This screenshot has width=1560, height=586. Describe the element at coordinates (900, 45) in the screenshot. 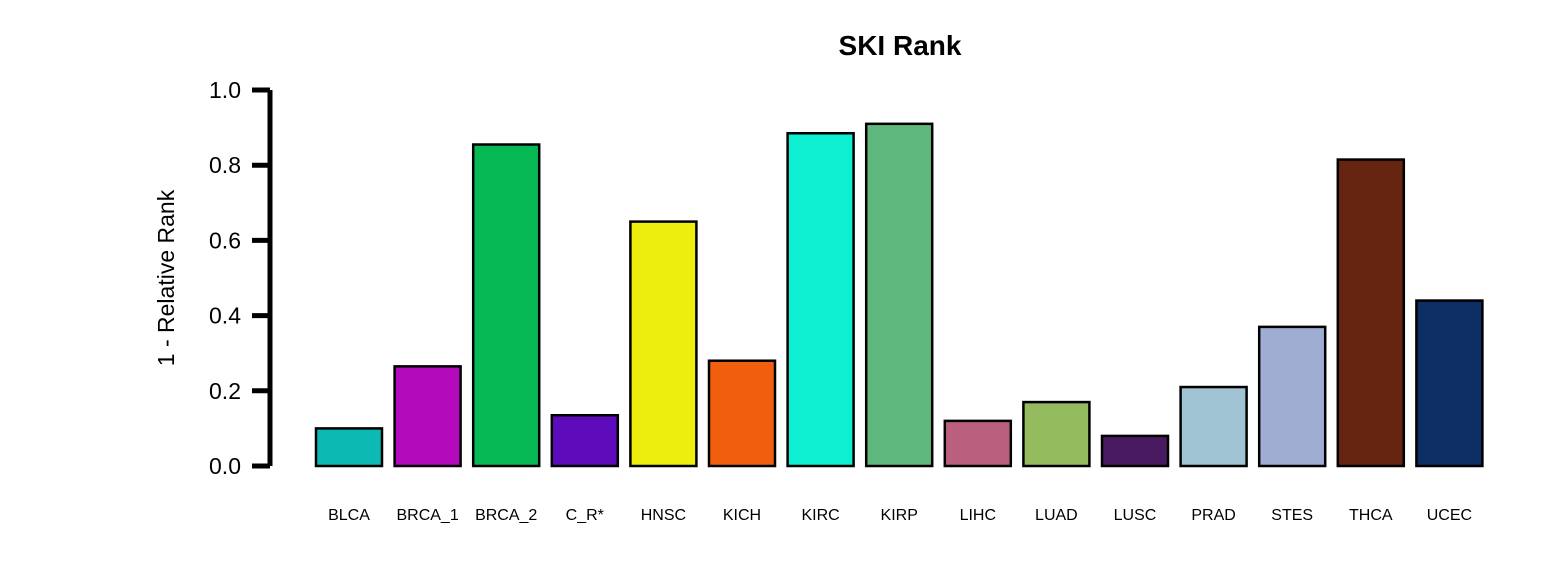

I see `chart-title: SKI Rank` at that location.